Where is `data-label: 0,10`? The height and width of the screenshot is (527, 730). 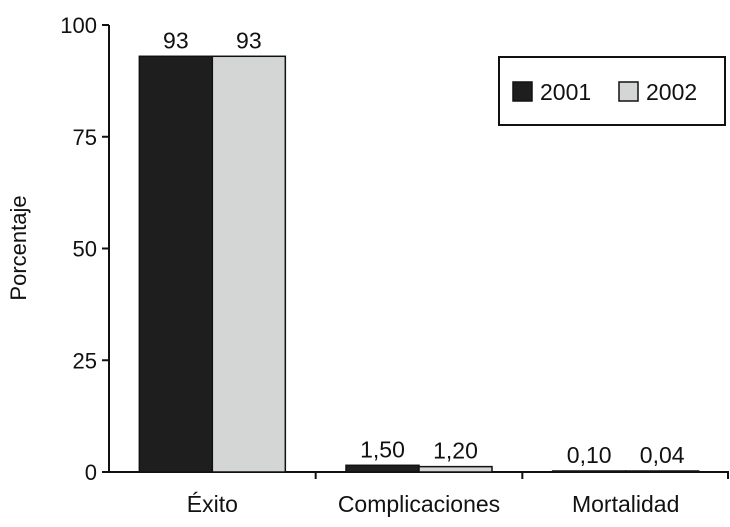 data-label: 0,10 is located at coordinates (589, 455).